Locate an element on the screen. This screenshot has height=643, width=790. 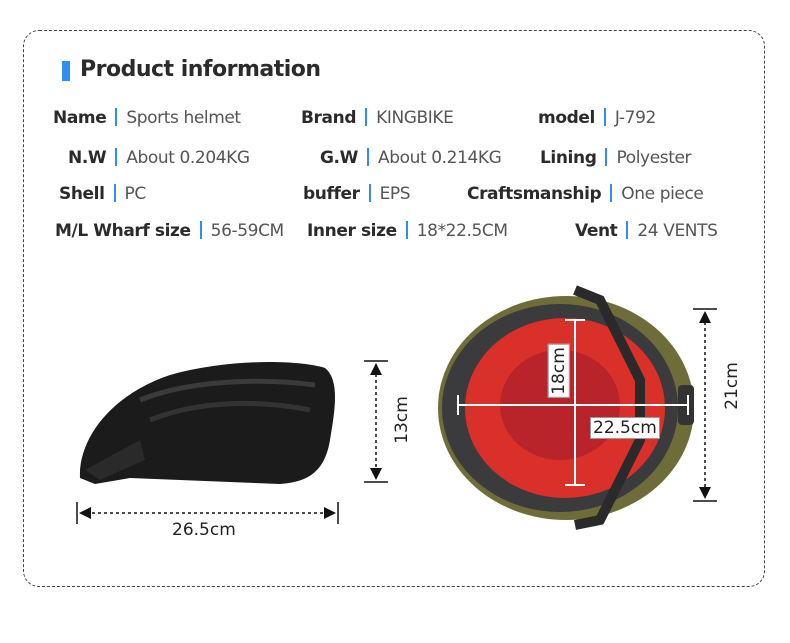
spec-item: Inner size 18*22.5CM is located at coordinates (407, 231).